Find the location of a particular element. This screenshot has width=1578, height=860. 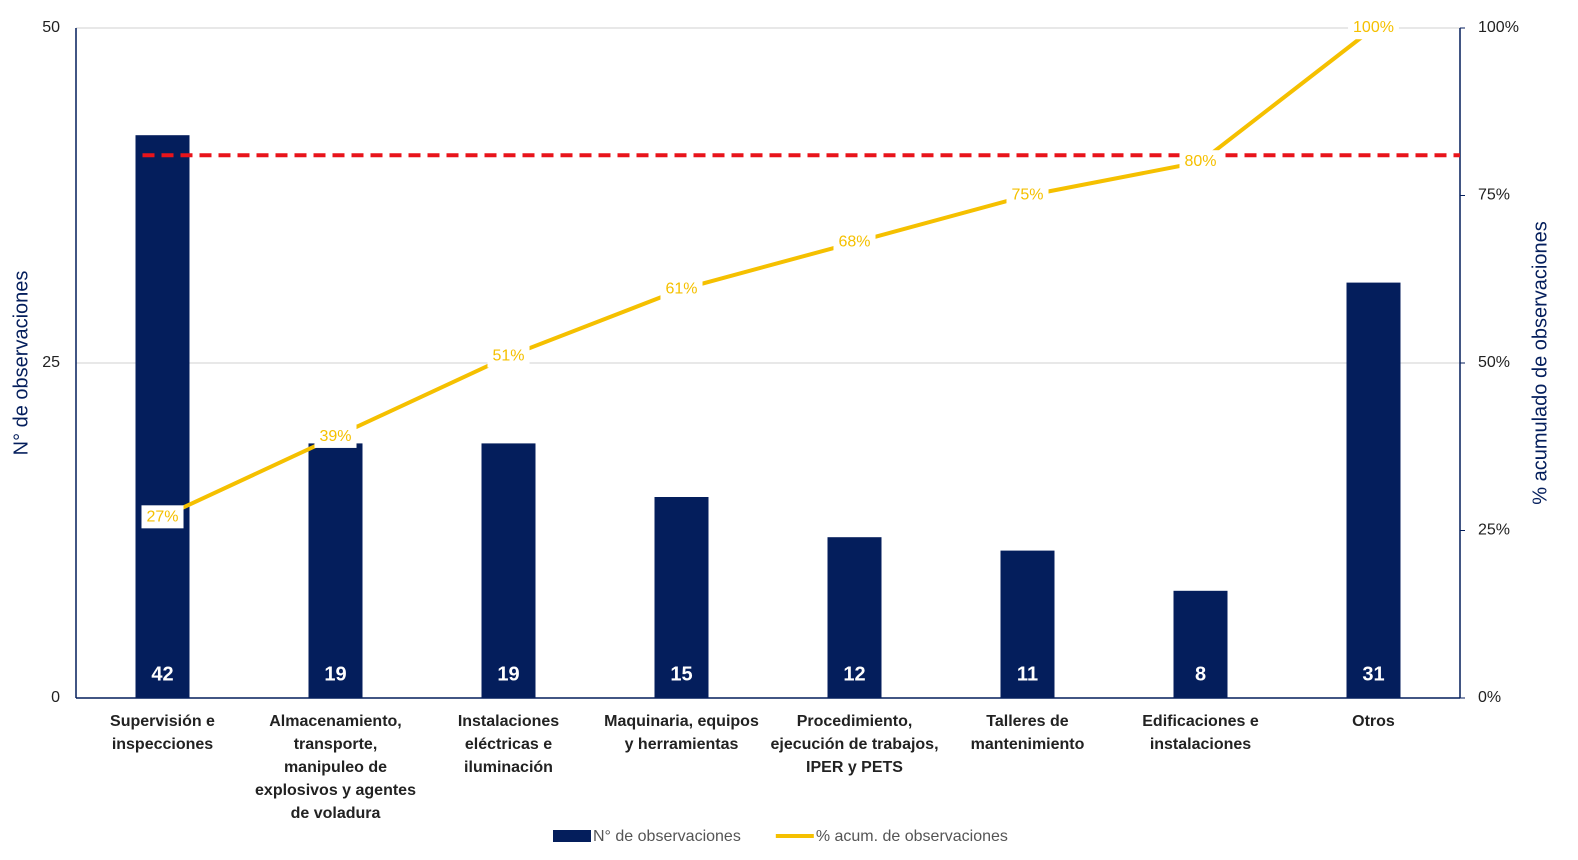

y-tick-label: 25 is located at coordinates (51, 362).